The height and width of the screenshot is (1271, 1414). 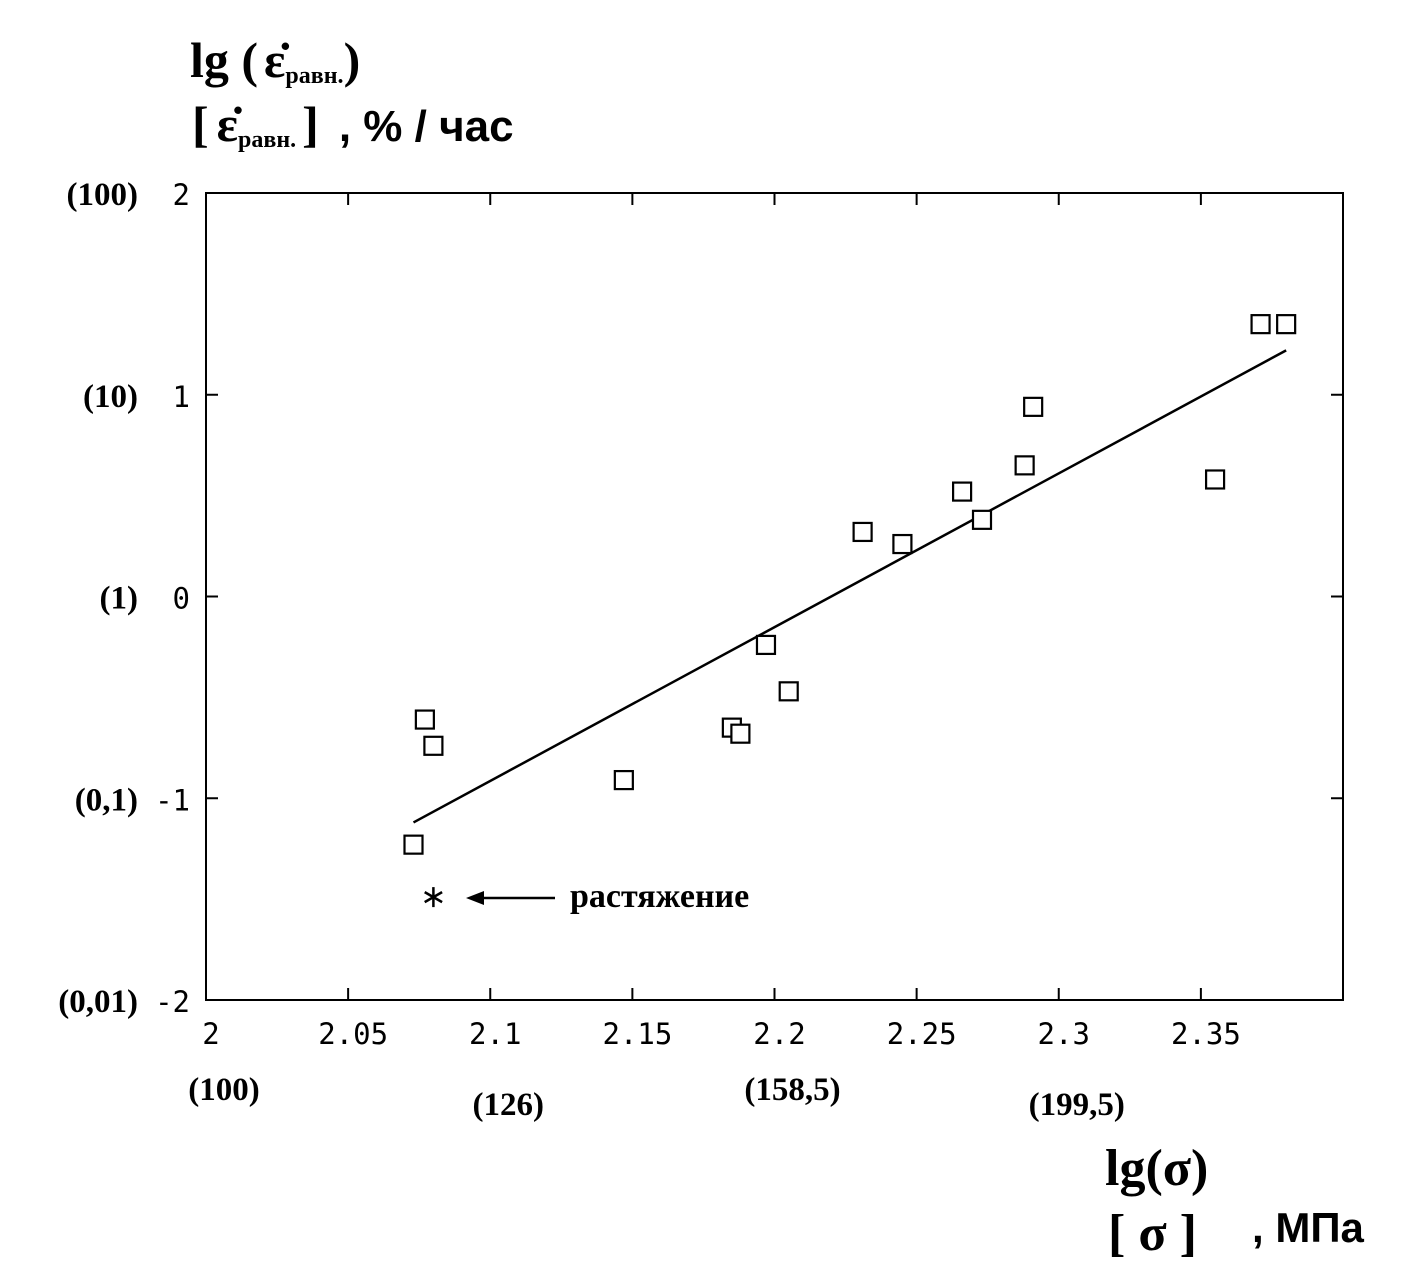 I want to click on x-title-line2: [ σ ], so click(x=1152, y=1233).